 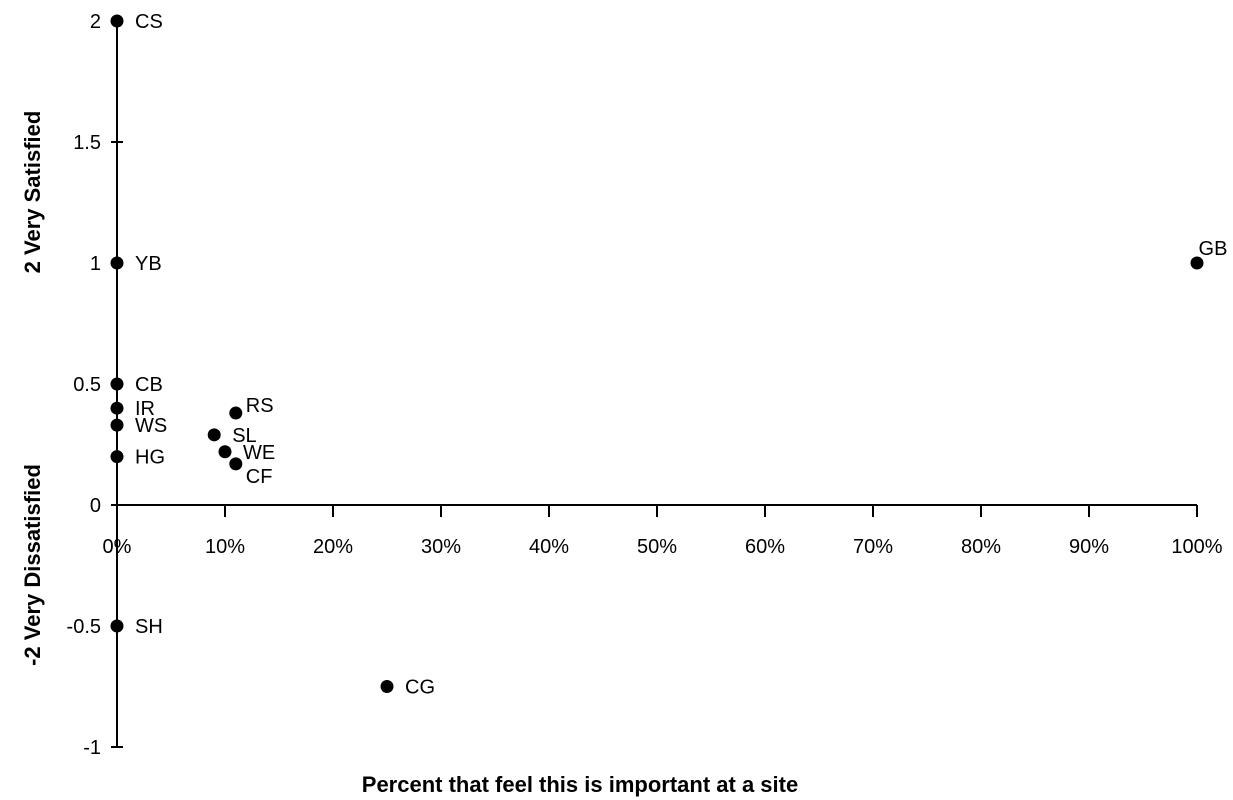 I want to click on data-point-label: CG, so click(x=420, y=688).